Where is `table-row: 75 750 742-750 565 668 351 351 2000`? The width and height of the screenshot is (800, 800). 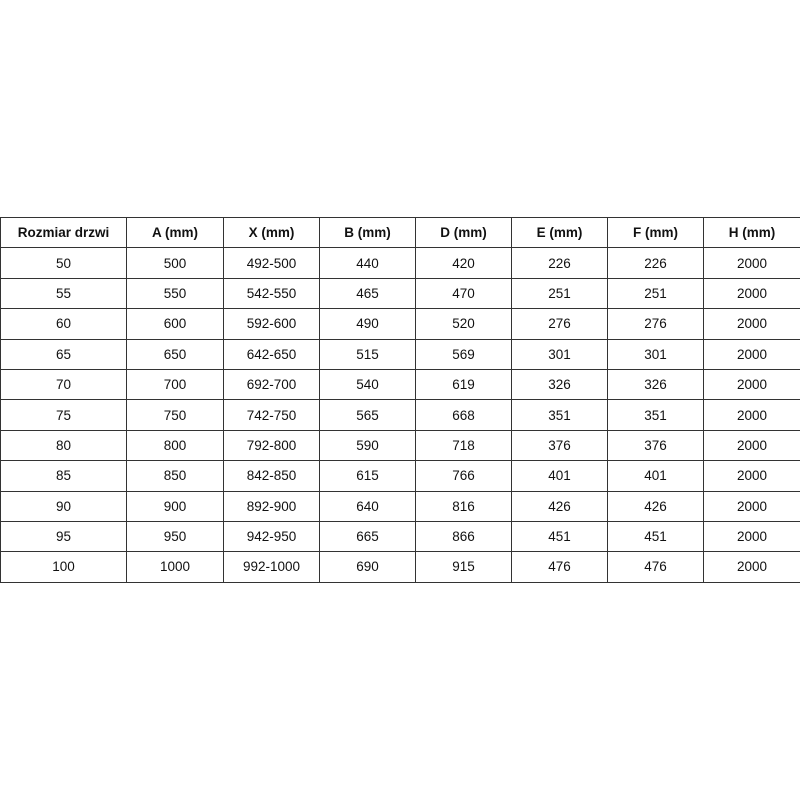
table-row: 75 750 742-750 565 668 351 351 2000 is located at coordinates (400, 415).